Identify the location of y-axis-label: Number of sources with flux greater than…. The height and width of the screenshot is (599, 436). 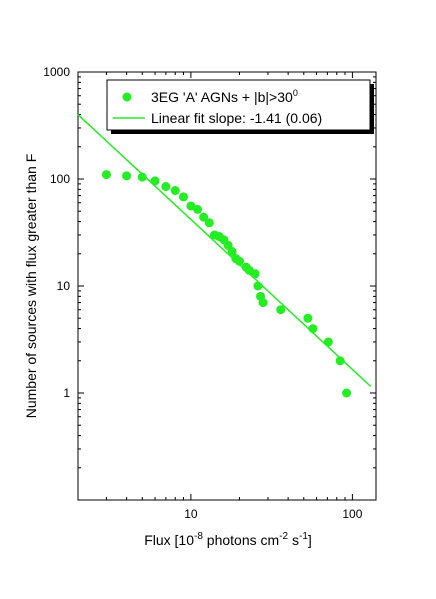
(31, 286).